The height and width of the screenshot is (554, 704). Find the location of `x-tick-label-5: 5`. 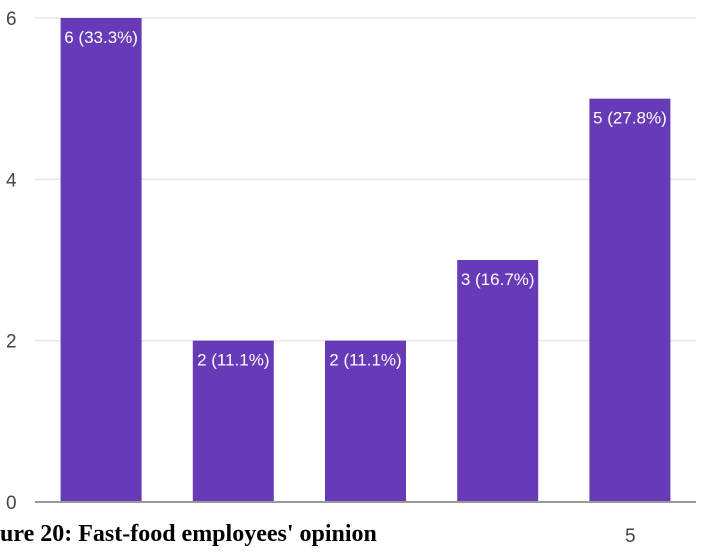

x-tick-label-5: 5 is located at coordinates (630, 536).